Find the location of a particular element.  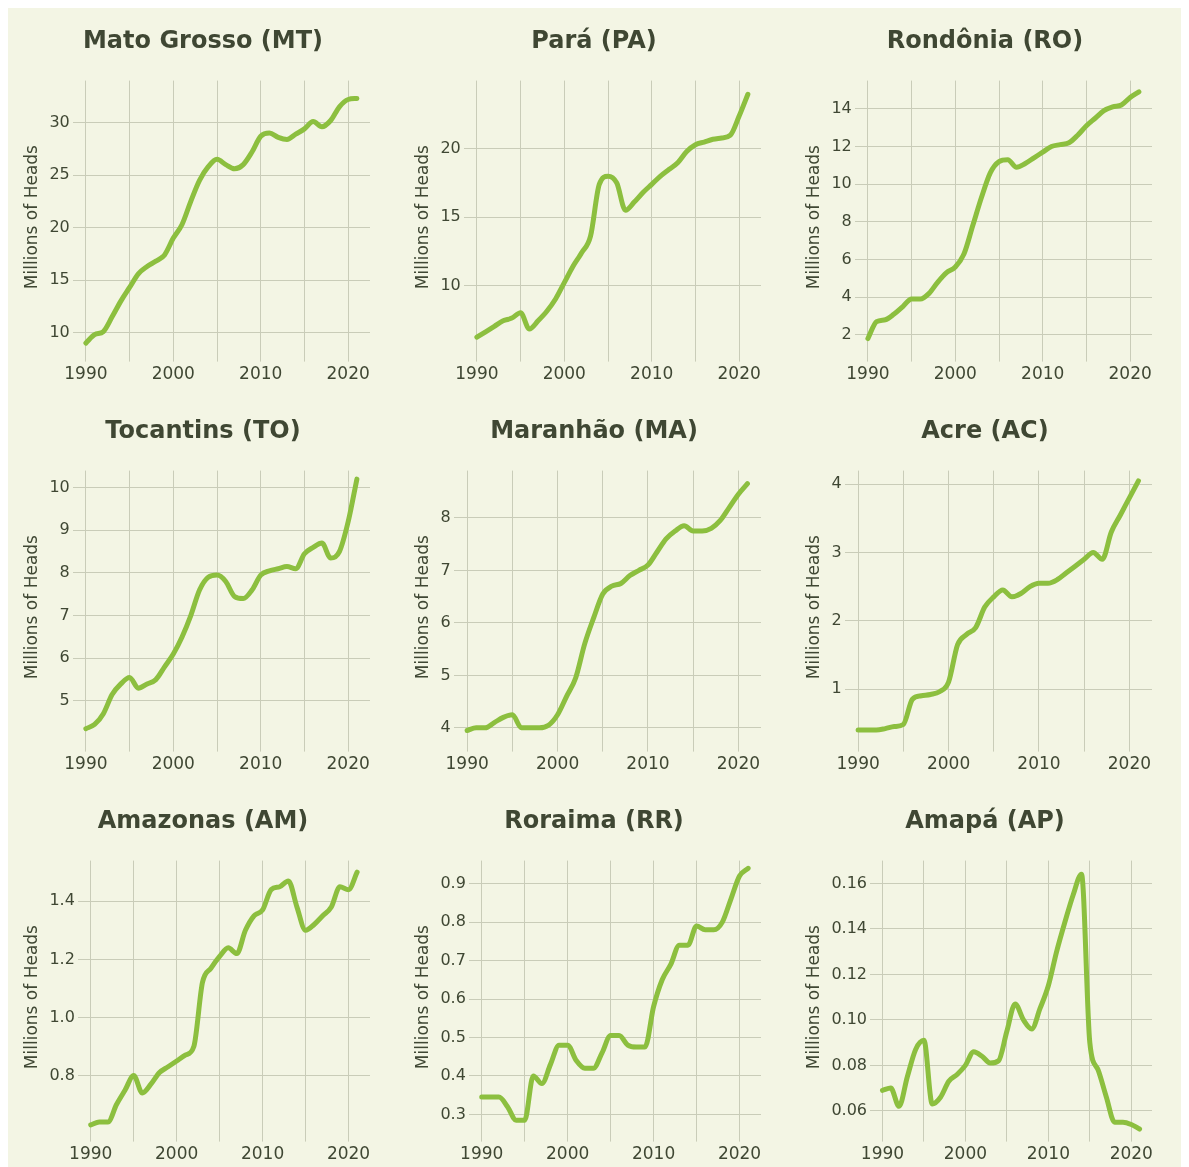

y-tick-label: 0.4 is located at coordinates (453, 1075).